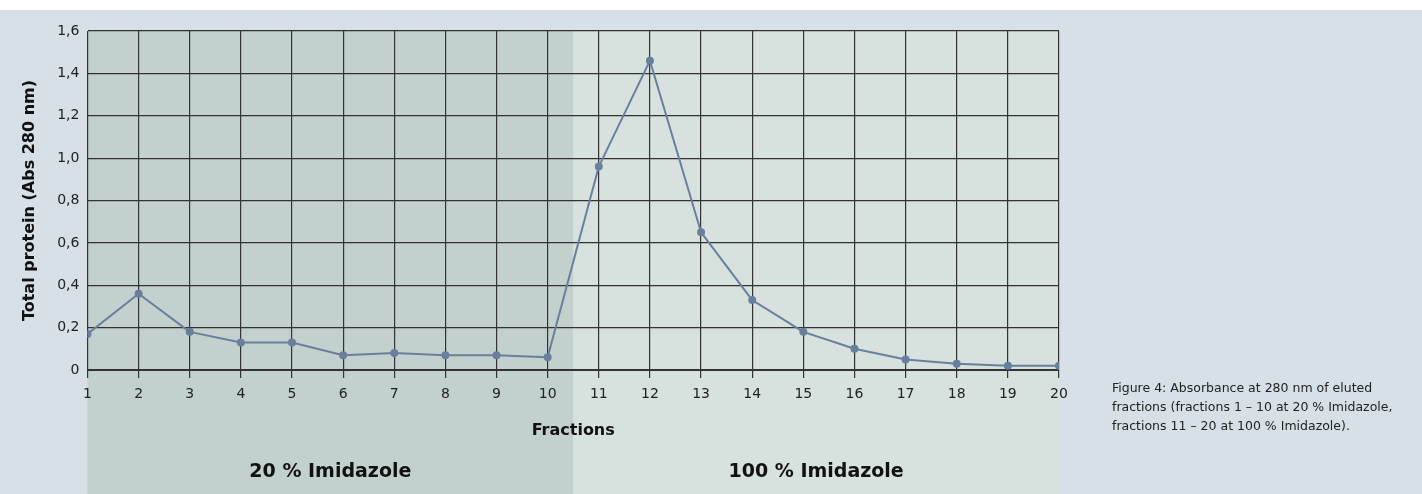  Describe the element at coordinates (445, 393) in the screenshot. I see `x-tick-label: 8` at that location.